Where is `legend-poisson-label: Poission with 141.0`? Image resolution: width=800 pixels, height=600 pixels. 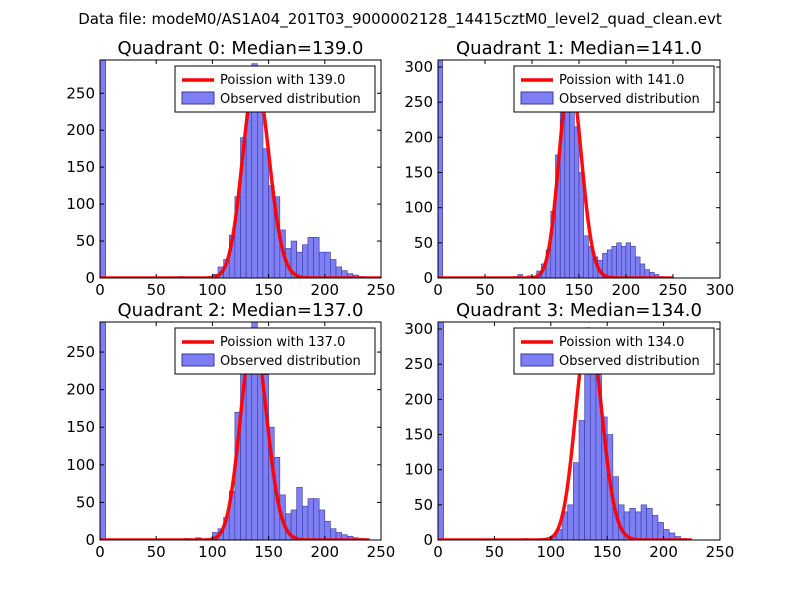 legend-poisson-label: Poission with 141.0 is located at coordinates (621, 80).